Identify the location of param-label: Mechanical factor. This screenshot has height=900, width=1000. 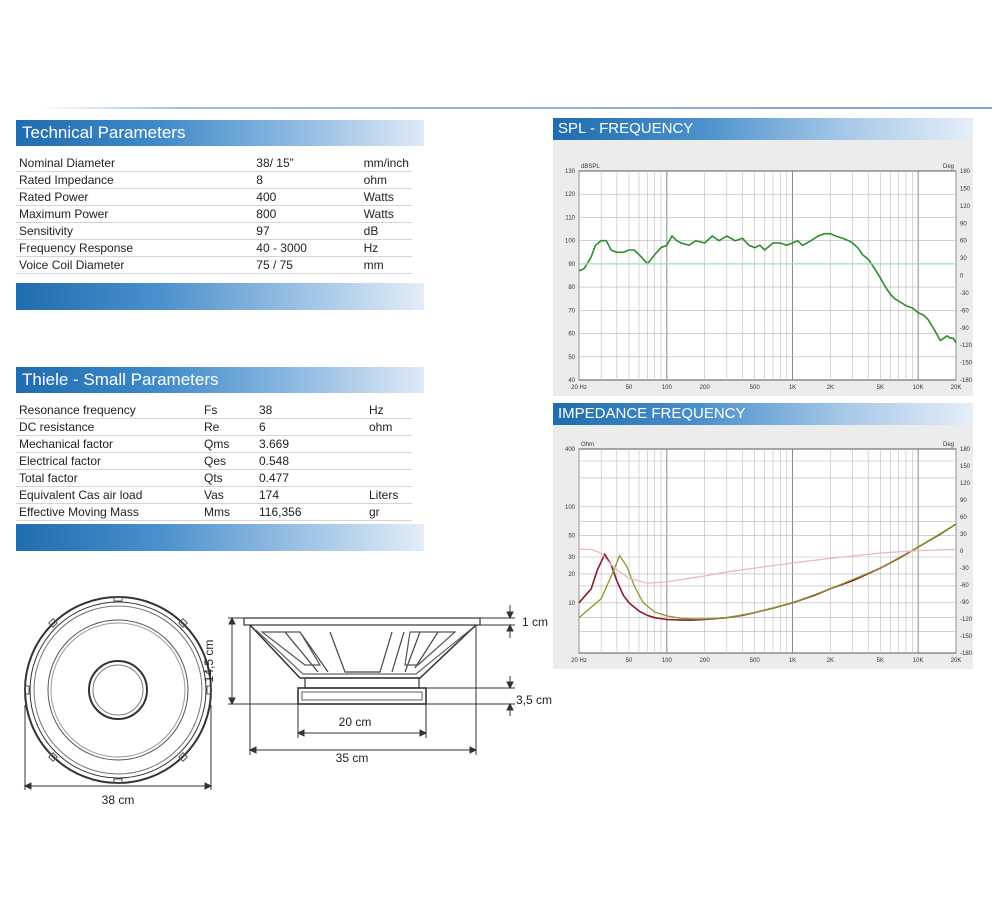
(108, 444).